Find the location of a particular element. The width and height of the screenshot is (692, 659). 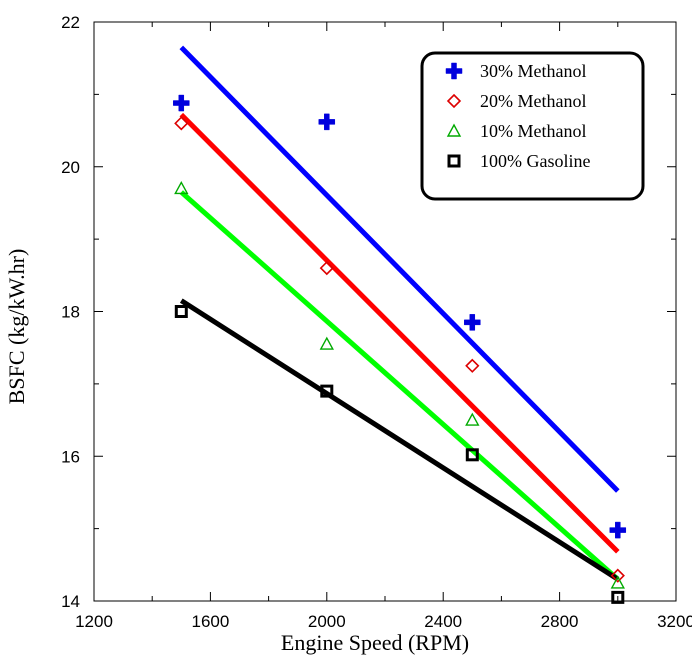

y-tick-label: 20 is located at coordinates (70, 167).